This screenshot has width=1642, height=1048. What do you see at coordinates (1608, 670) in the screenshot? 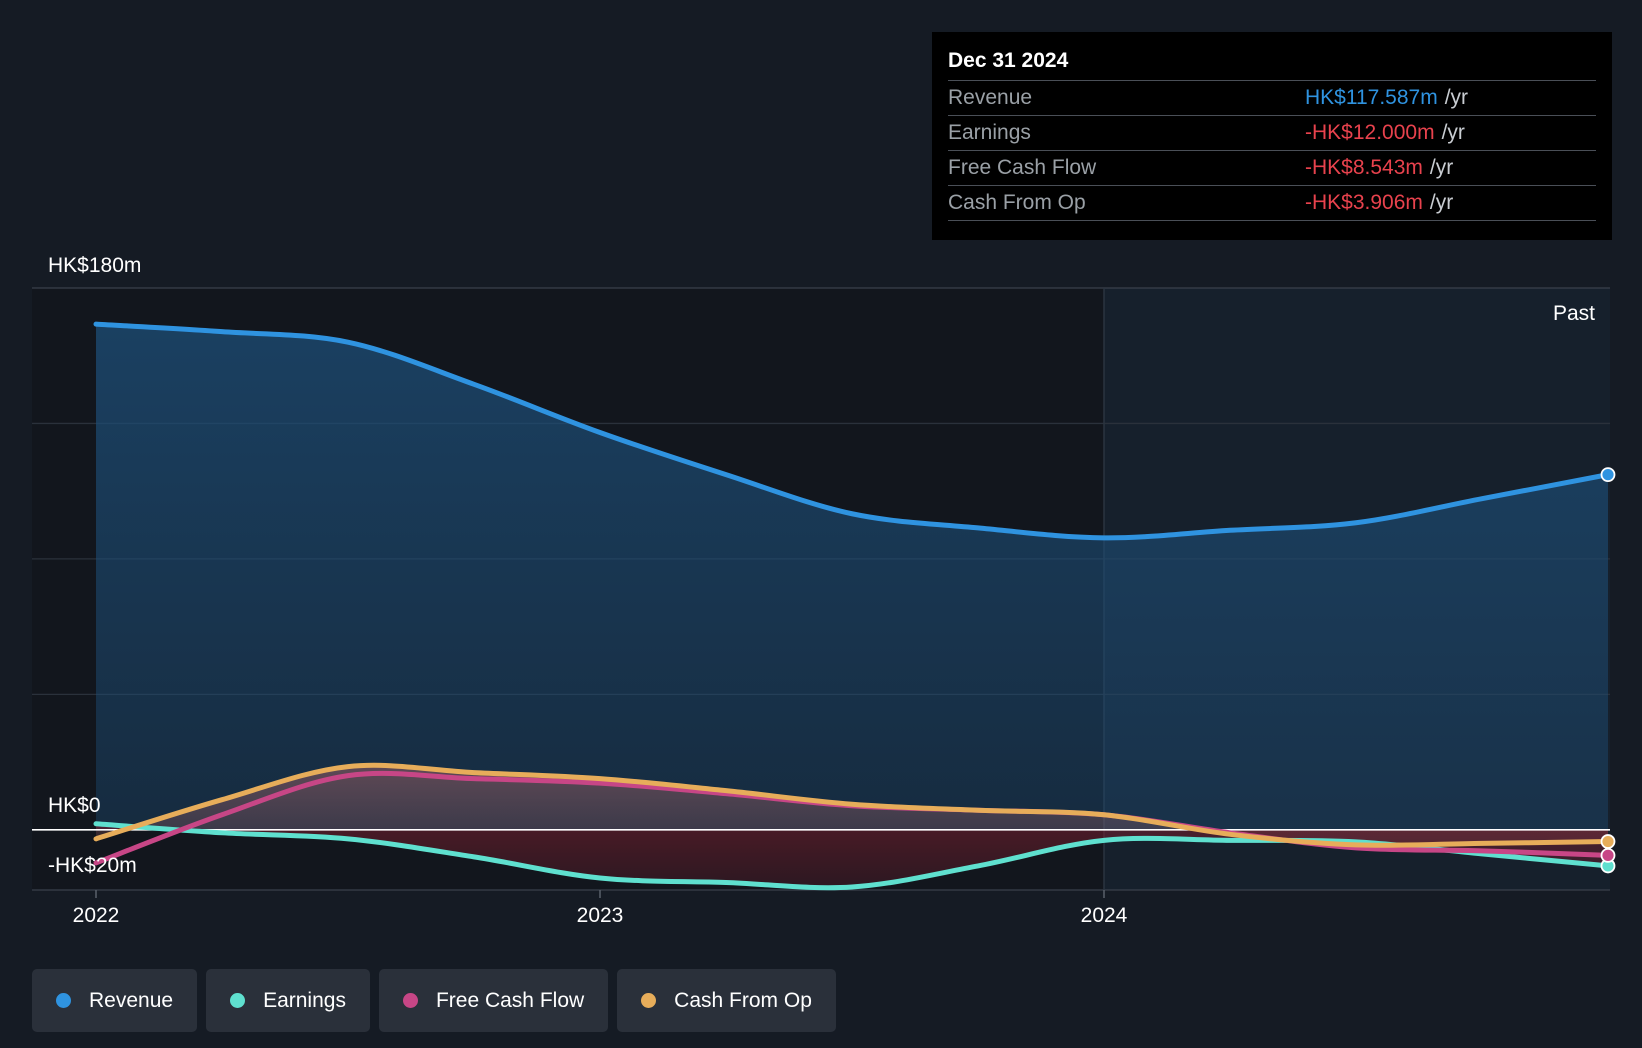
I see `series-end-markers` at bounding box center [1608, 670].